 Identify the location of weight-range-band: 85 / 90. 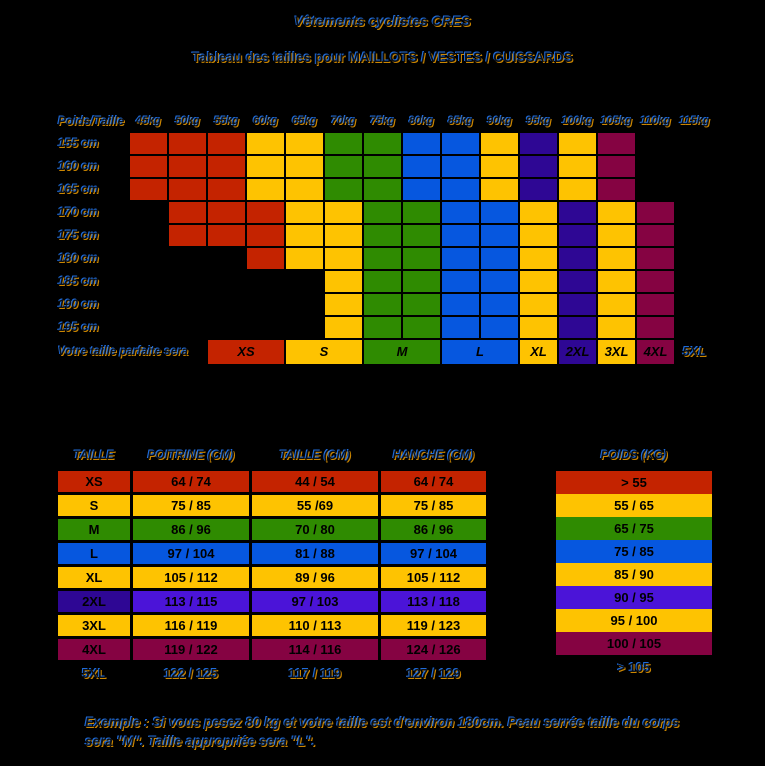
(634, 574).